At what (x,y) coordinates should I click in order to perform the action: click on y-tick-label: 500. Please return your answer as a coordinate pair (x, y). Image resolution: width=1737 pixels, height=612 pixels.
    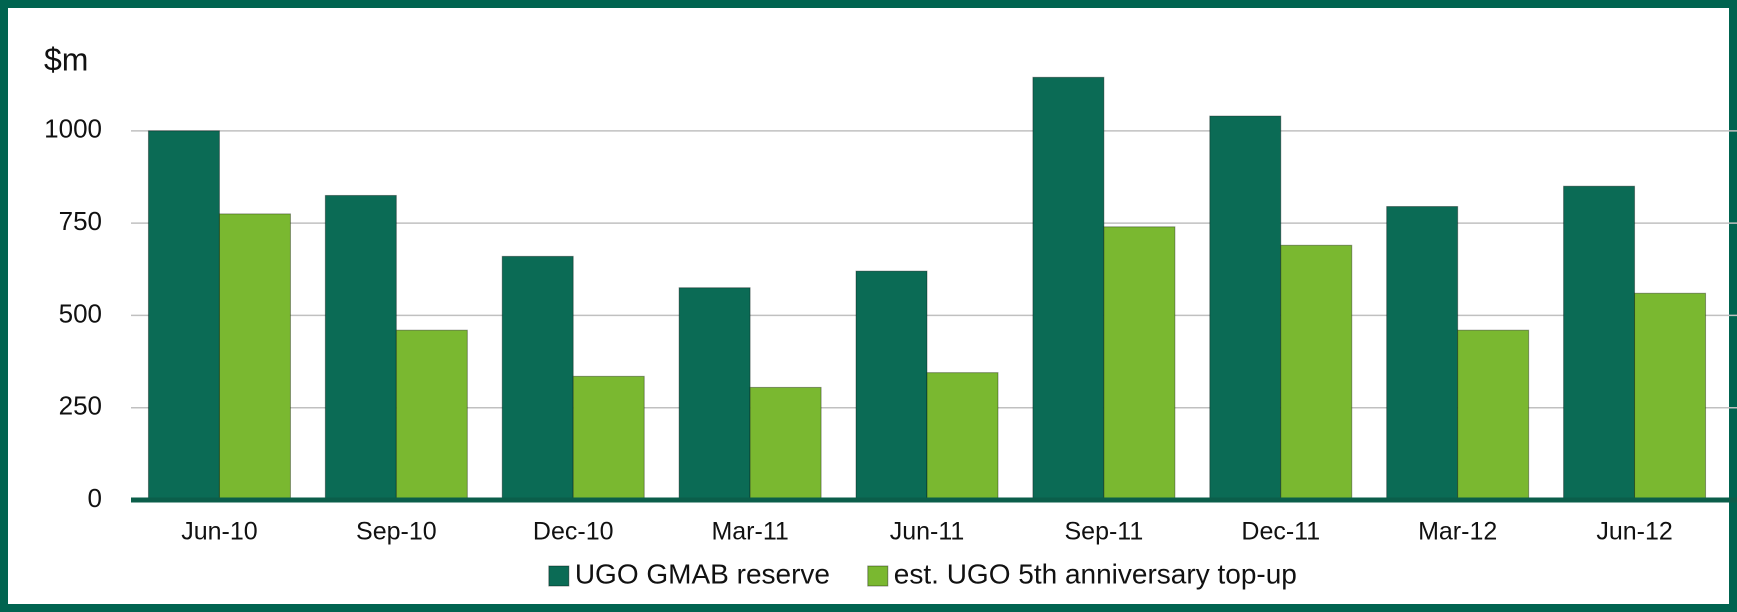
    Looking at the image, I should click on (80, 313).